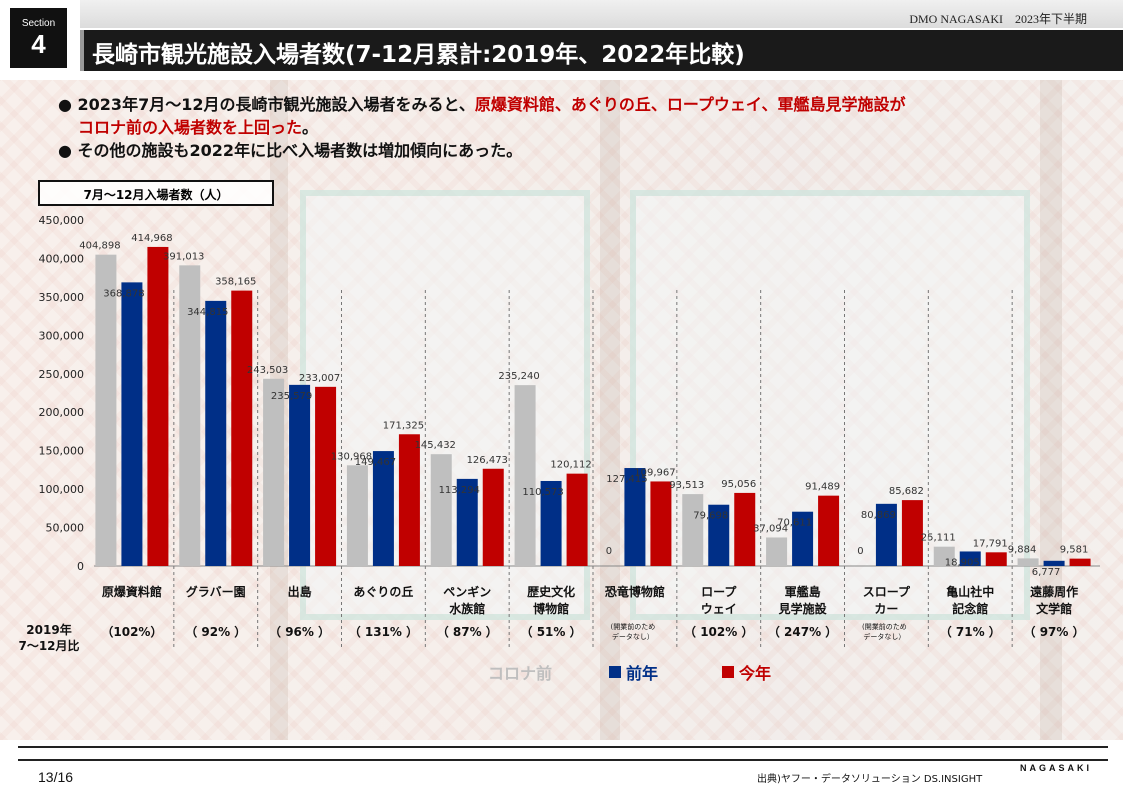 This screenshot has height=794, width=1123. I want to click on category-label: ペンギン, so click(467, 591).